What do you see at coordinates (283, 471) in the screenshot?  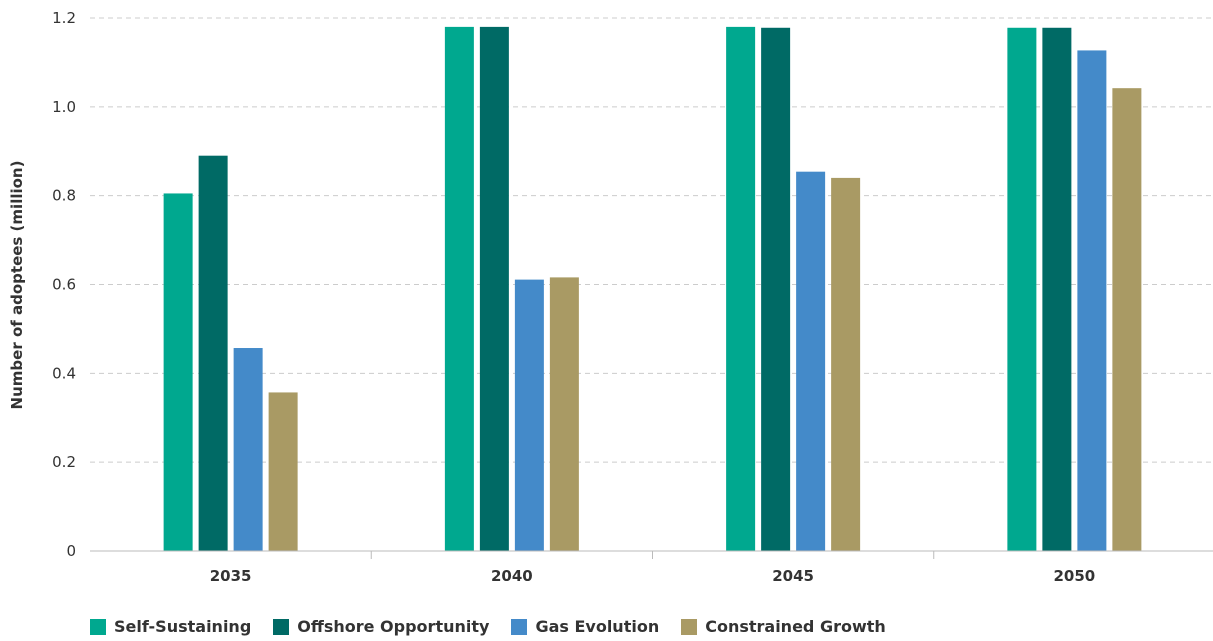 I see `bar-constrained-growth-2035` at bounding box center [283, 471].